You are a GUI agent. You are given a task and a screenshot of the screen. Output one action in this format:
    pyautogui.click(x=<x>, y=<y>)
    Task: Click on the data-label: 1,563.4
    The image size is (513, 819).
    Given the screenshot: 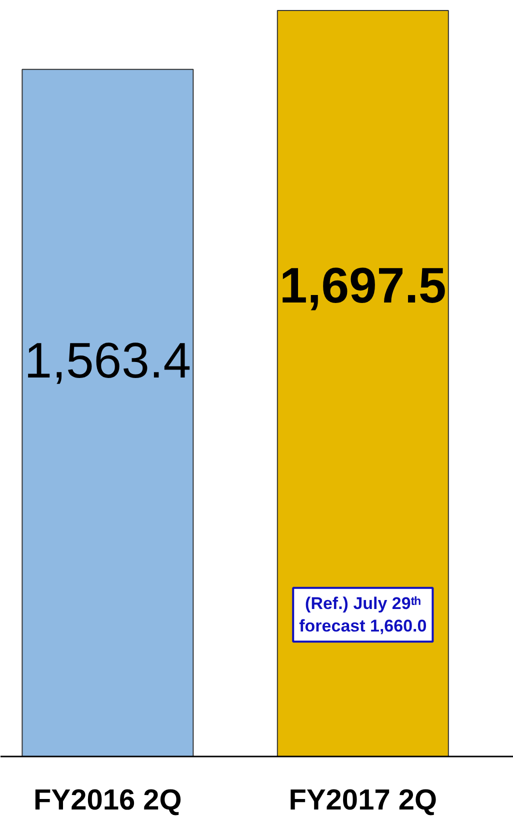 What is the action you would take?
    pyautogui.click(x=108, y=360)
    